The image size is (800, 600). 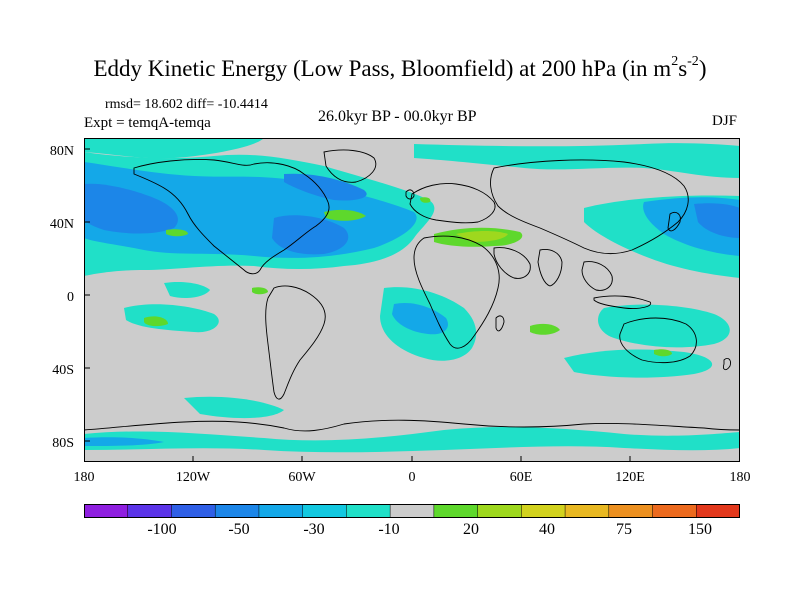 What do you see at coordinates (177, 233) in the screenshot?
I see `pacific-positive` at bounding box center [177, 233].